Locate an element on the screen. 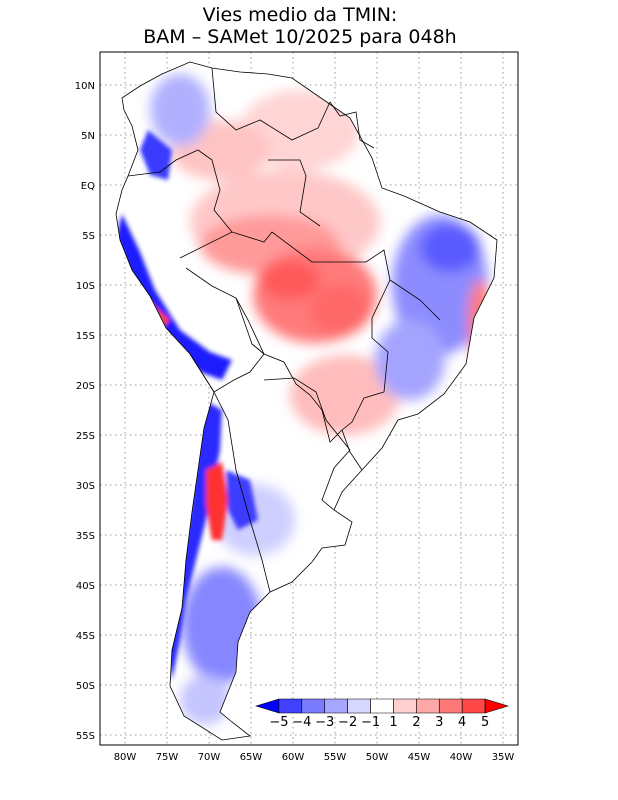 This screenshot has height=800, width=618. lon-tick-label: 55W is located at coordinates (335, 757).